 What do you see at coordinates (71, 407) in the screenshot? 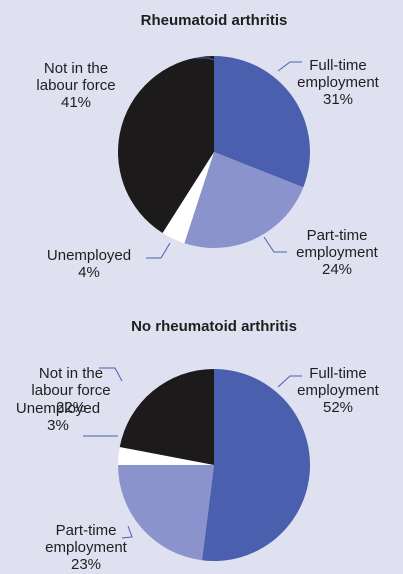
I see `slice-value-label: 22%` at bounding box center [71, 407].